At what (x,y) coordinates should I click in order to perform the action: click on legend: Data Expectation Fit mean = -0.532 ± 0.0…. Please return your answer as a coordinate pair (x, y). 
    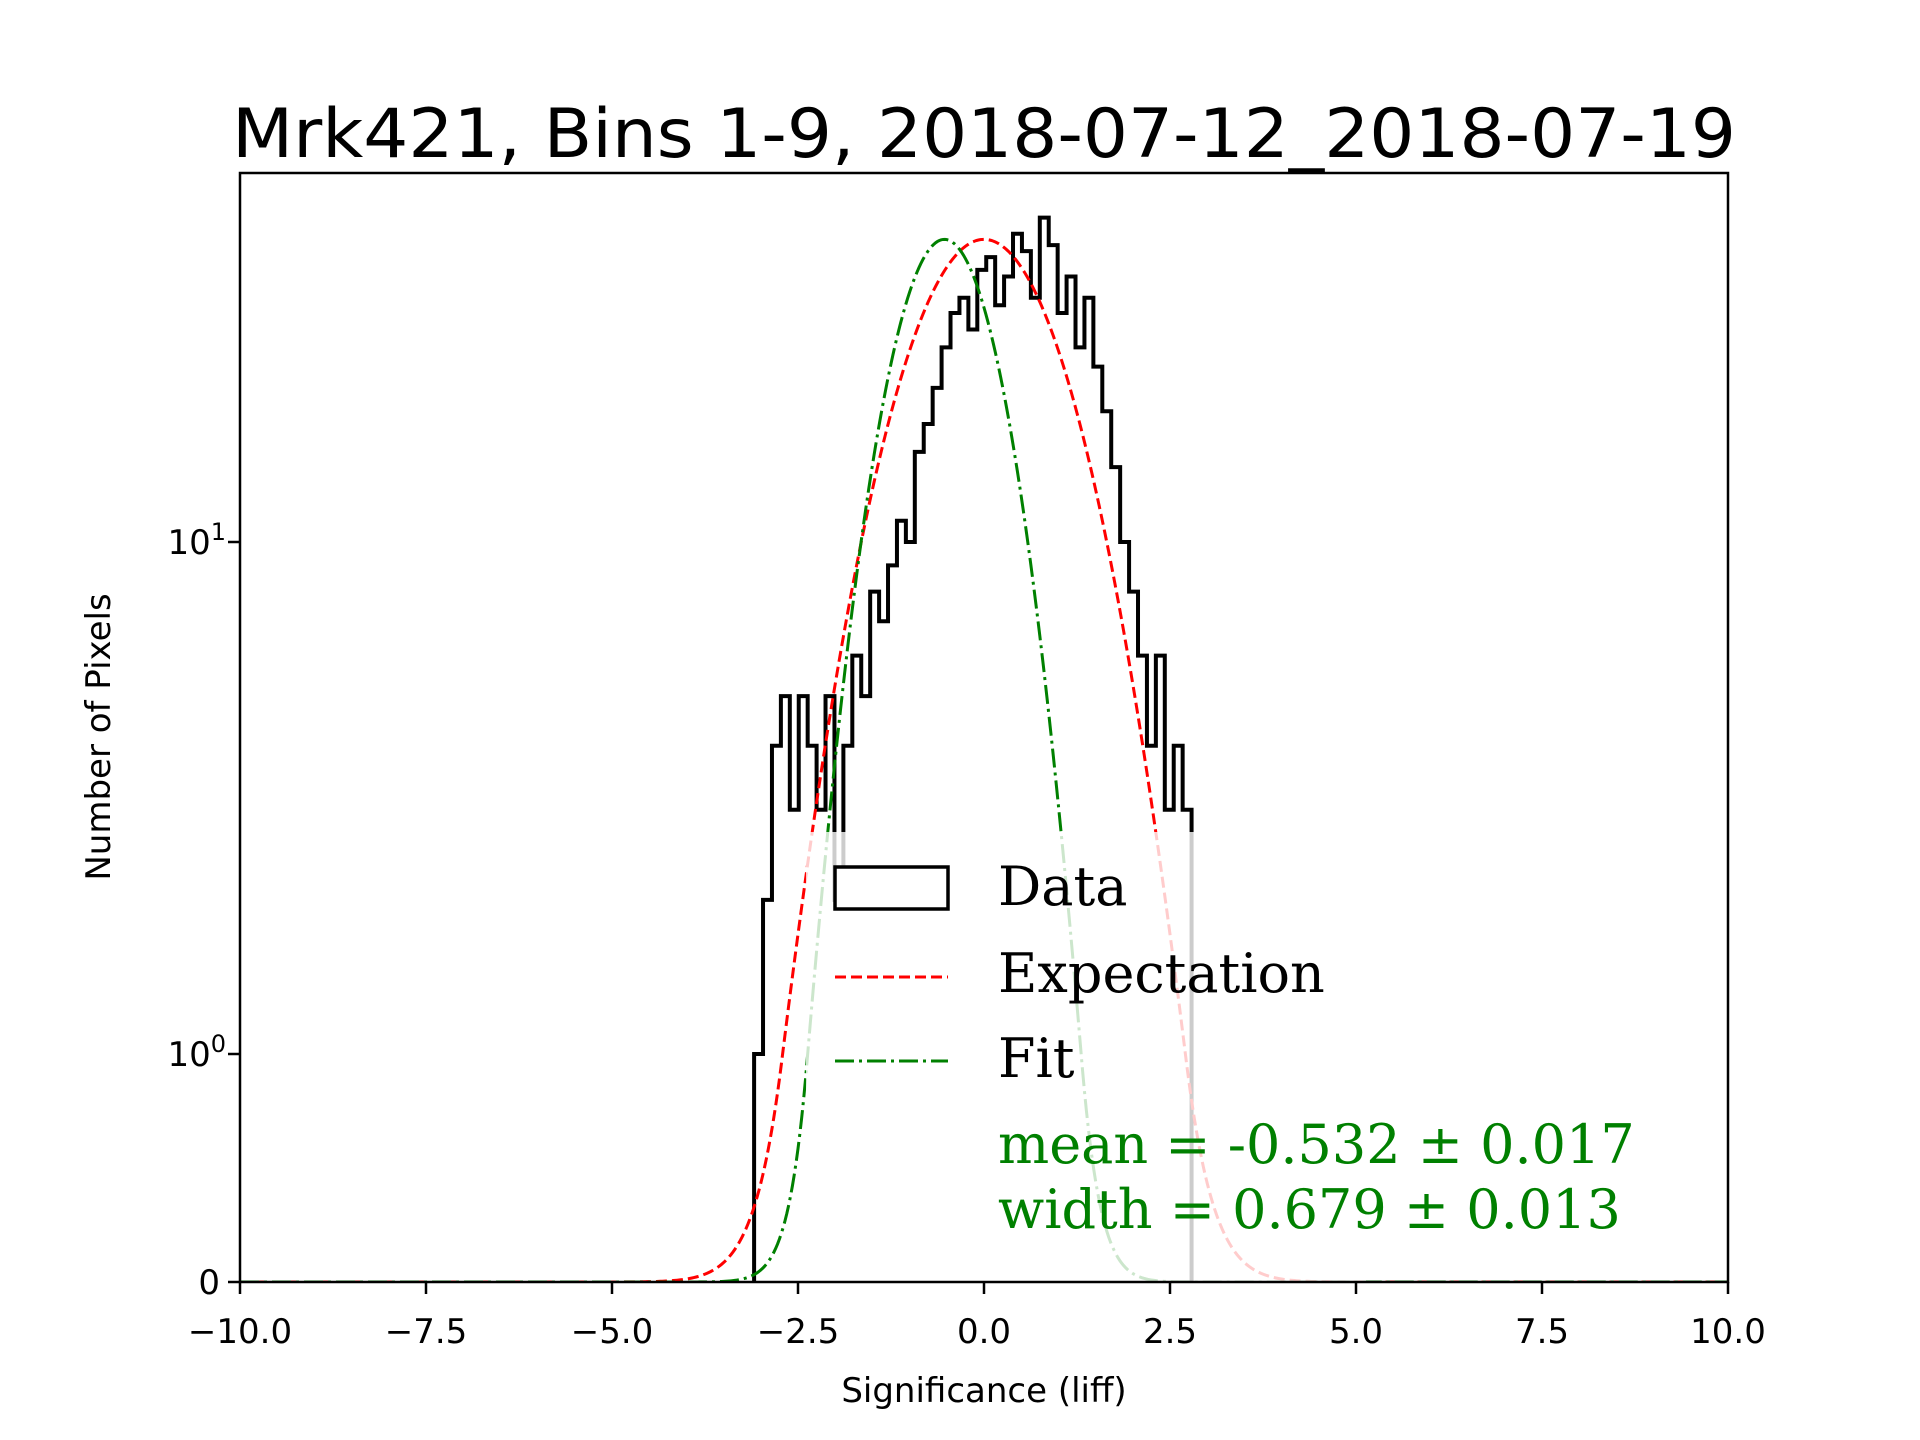
    Looking at the image, I should click on (1220, 1057).